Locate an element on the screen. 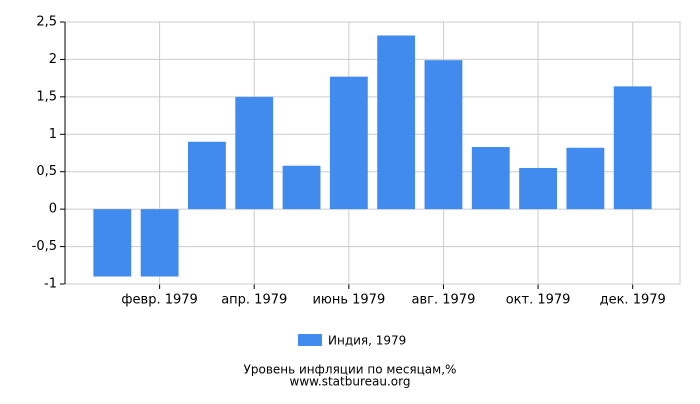 This screenshot has width=700, height=404. y-tick-label: 2 is located at coordinates (53, 59).